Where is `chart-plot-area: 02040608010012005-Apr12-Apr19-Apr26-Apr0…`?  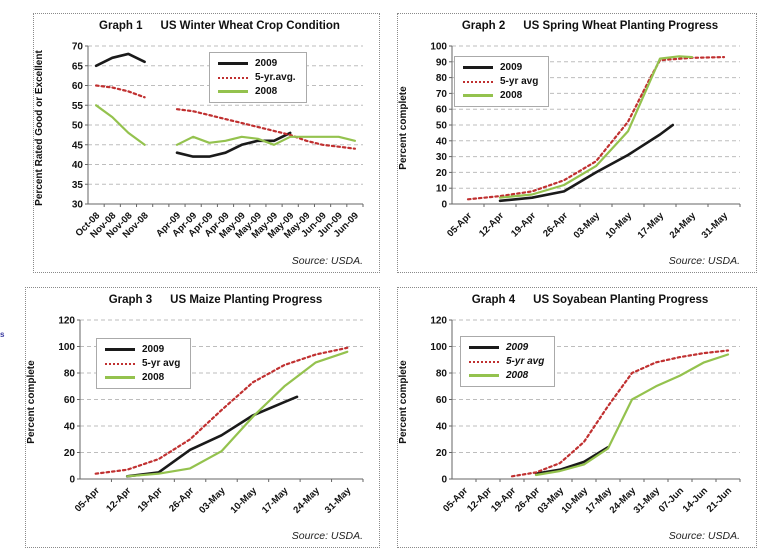
chart-plot-area: 02040608010012005-Apr12-Apr19-Apr26-Apr0… is located at coordinates (585, 416).